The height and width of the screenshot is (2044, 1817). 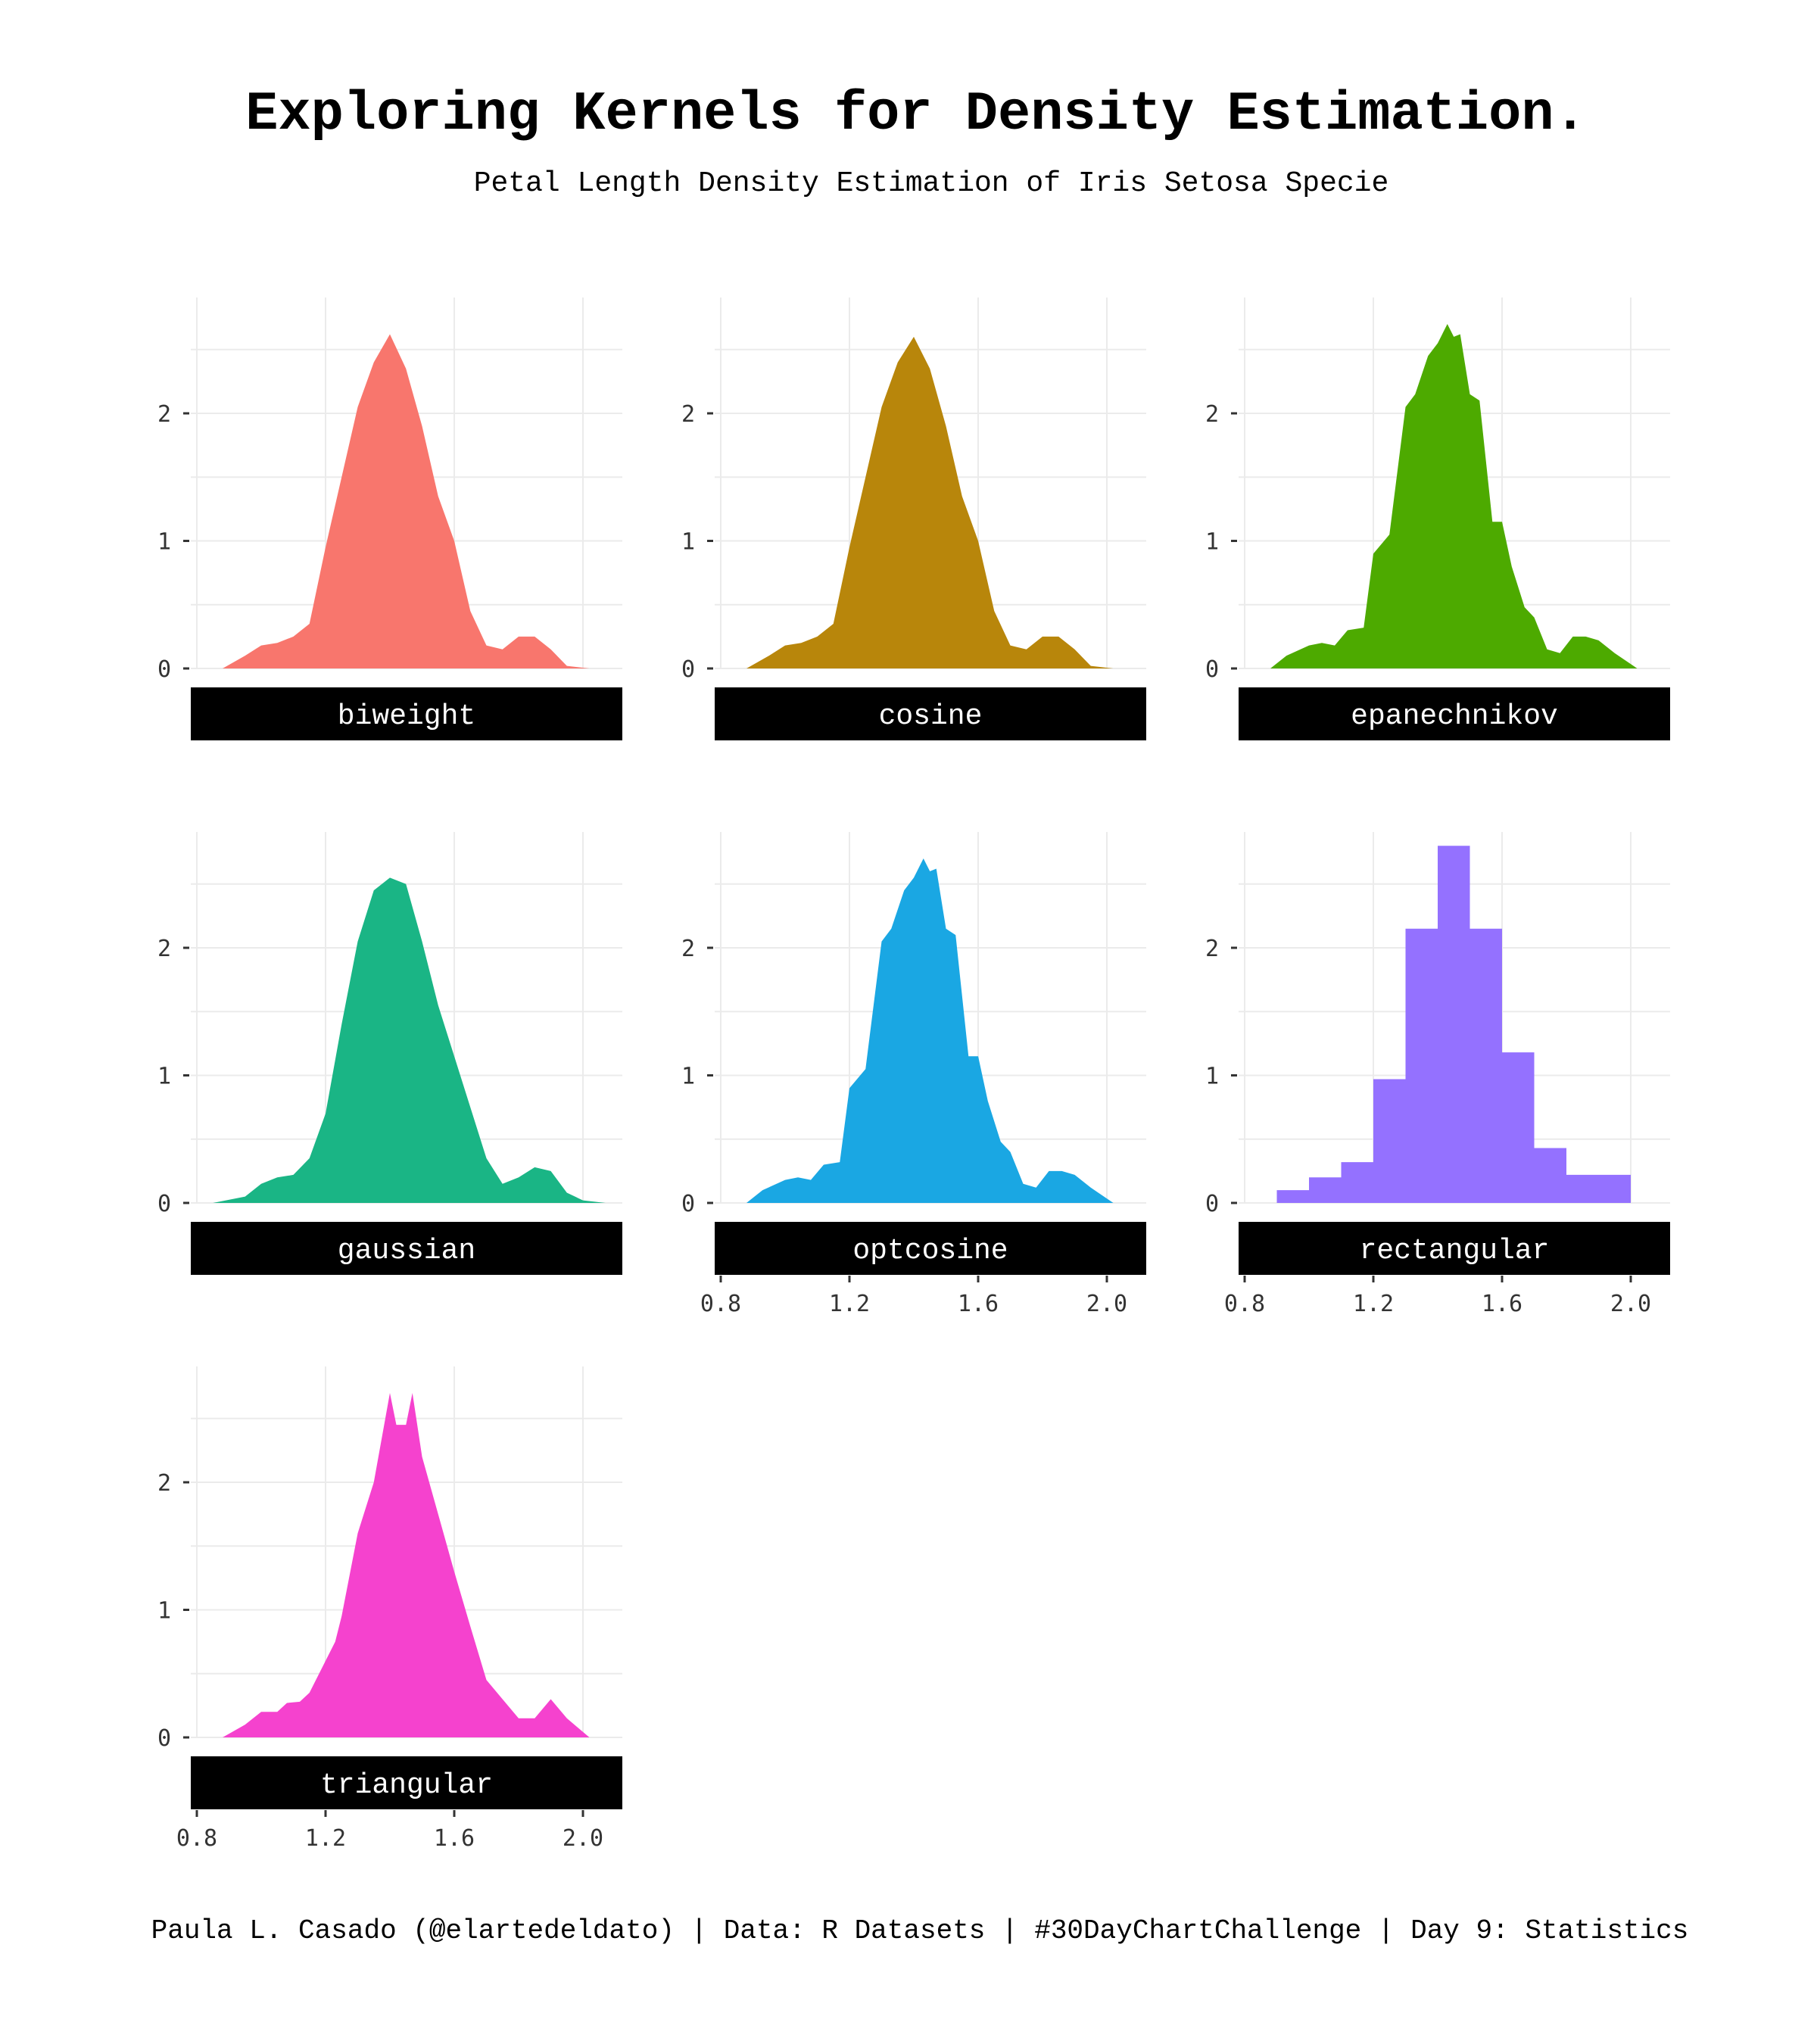 I want to click on strip-label-gaussian: gaussian, so click(x=406, y=1251).